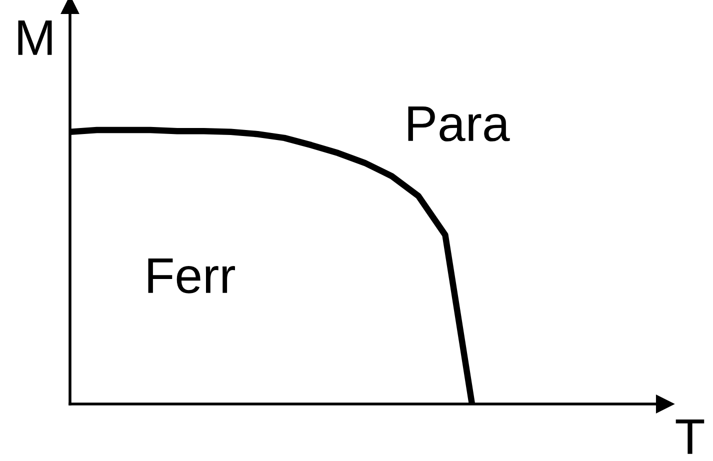 The height and width of the screenshot is (461, 713). I want to click on annotation: Ferr, so click(191, 276).